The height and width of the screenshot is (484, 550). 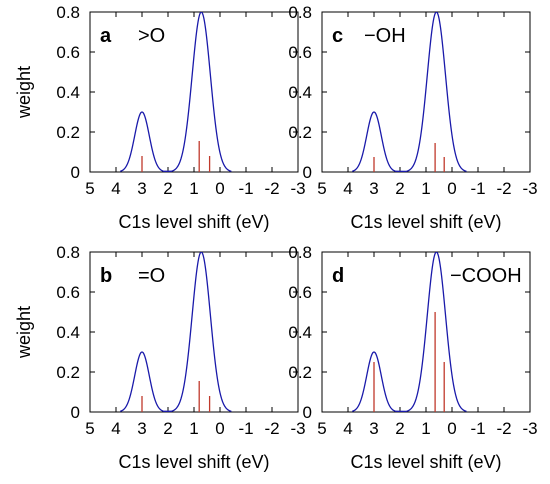 I want to click on panel-letter: d, so click(x=338, y=276).